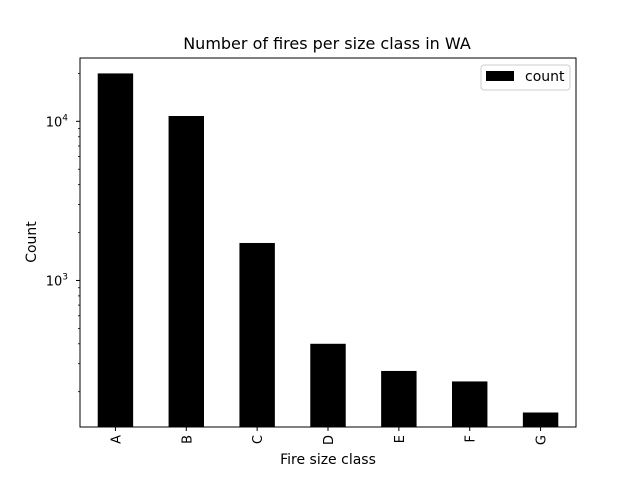 Image resolution: width=640 pixels, height=480 pixels. Describe the element at coordinates (116, 439) in the screenshot. I see `x-tick-label: A` at that location.